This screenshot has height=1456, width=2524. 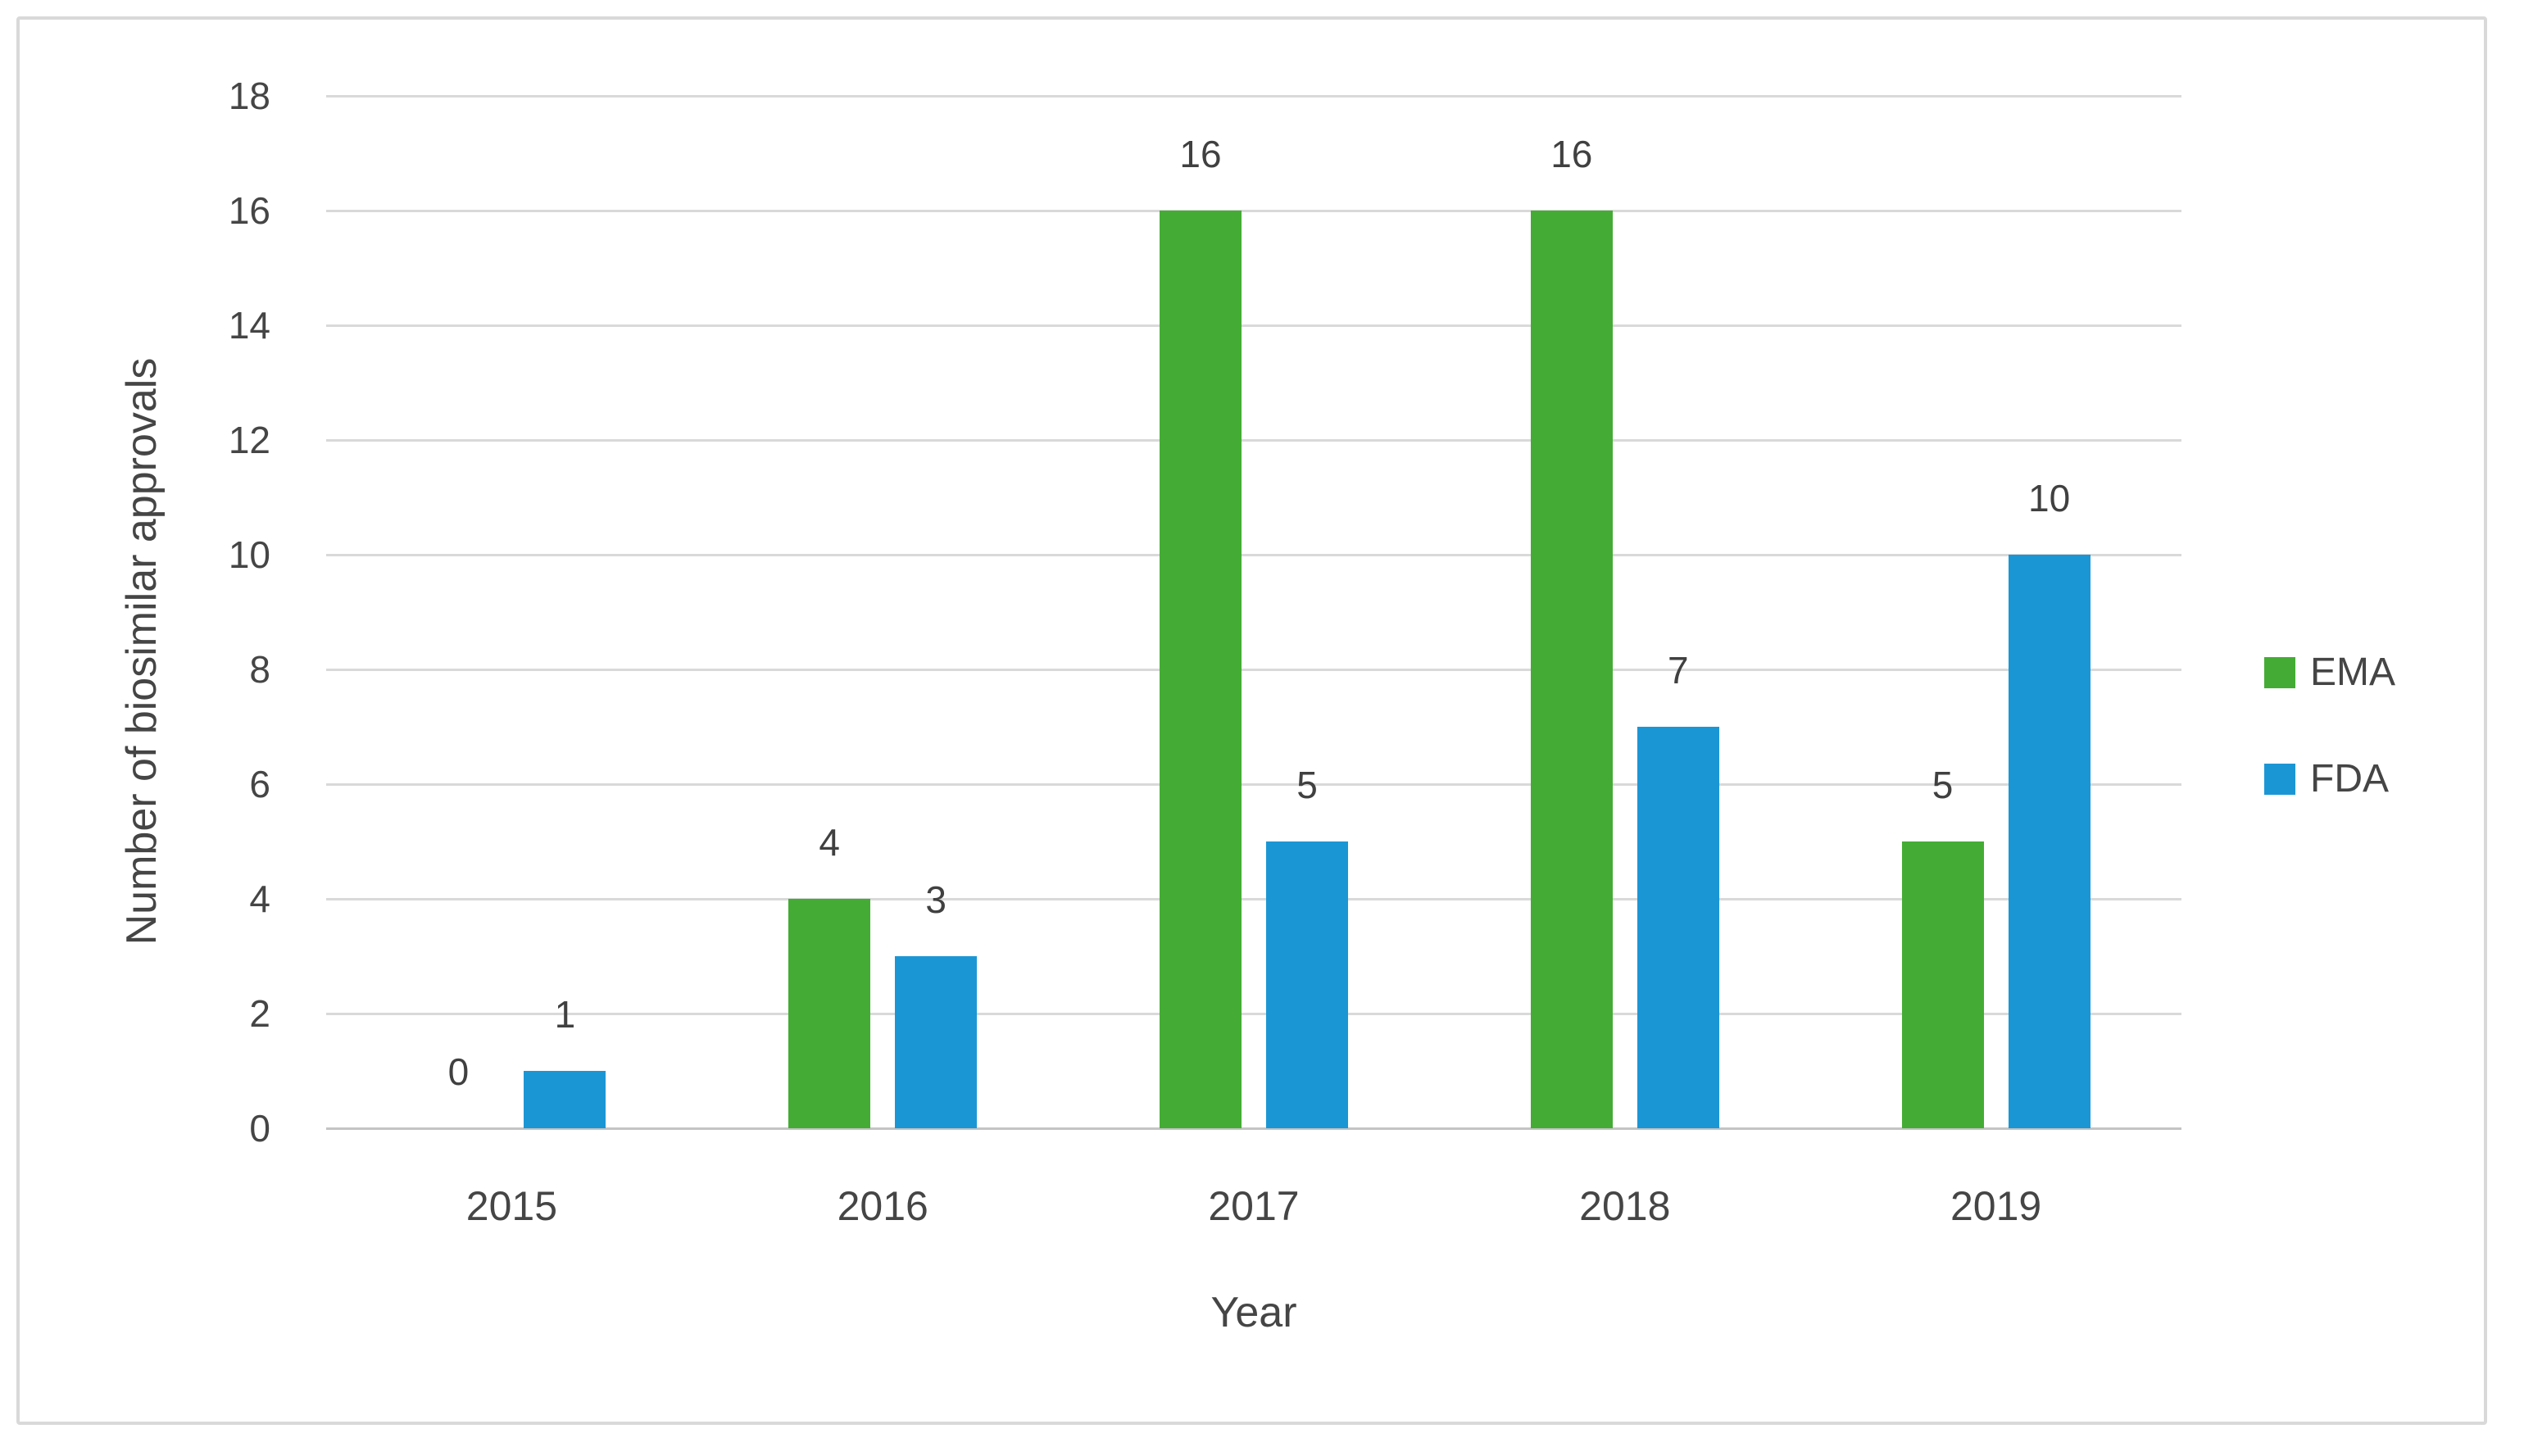 What do you see at coordinates (1306, 985) in the screenshot?
I see `bar-fda-2017` at bounding box center [1306, 985].